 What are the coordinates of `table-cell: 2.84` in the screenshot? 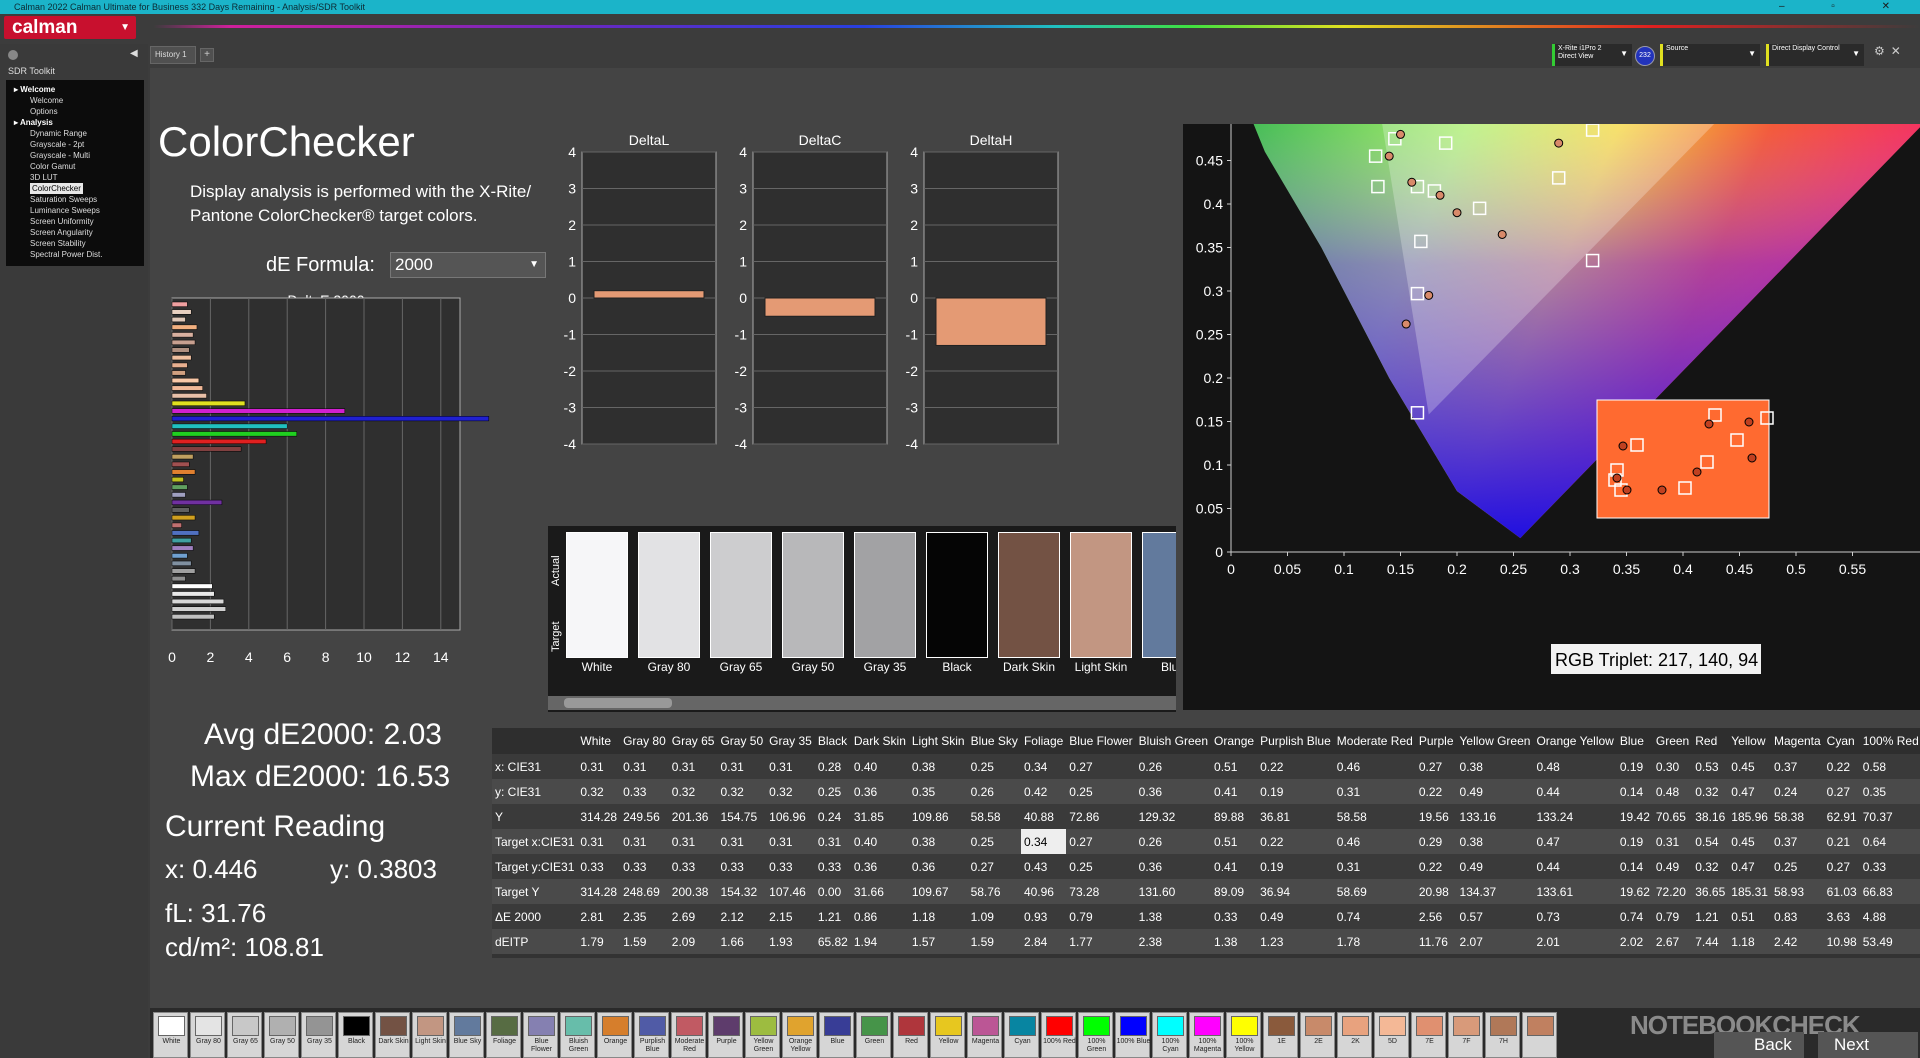 It's located at (1035, 941).